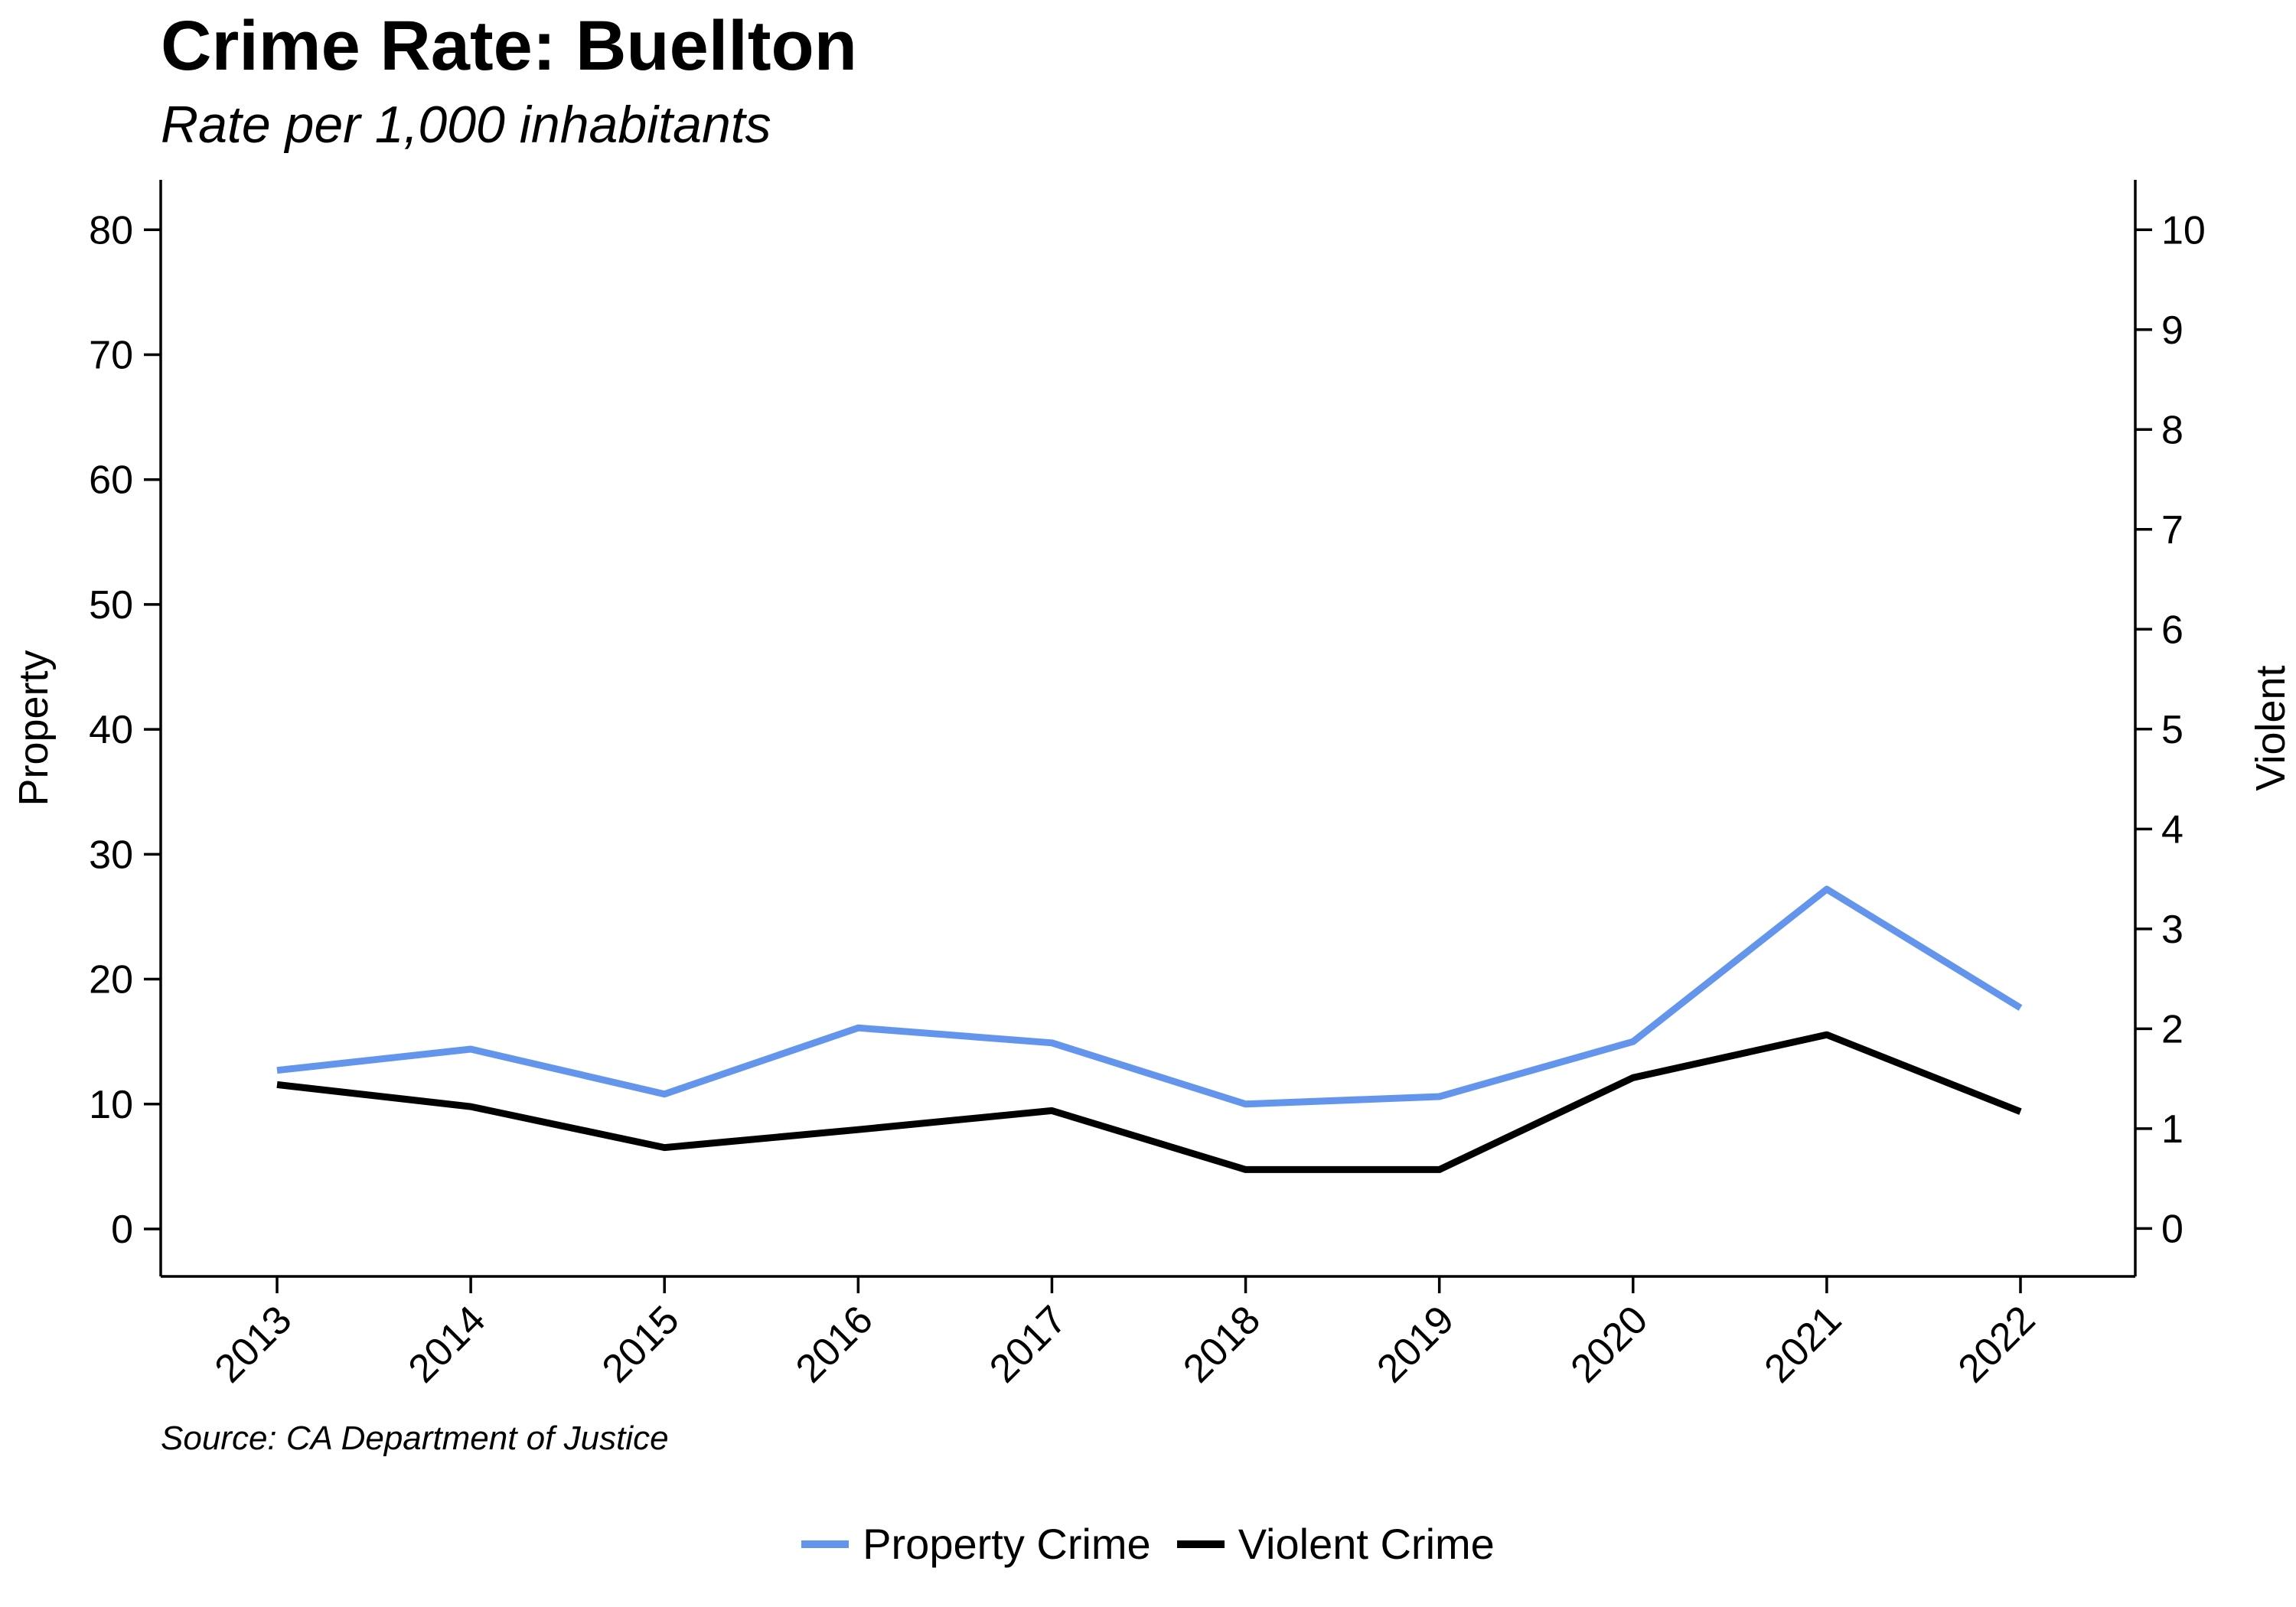 This screenshot has height=1607, width=2296. What do you see at coordinates (111, 980) in the screenshot?
I see `y-left-tick-label: 20` at bounding box center [111, 980].